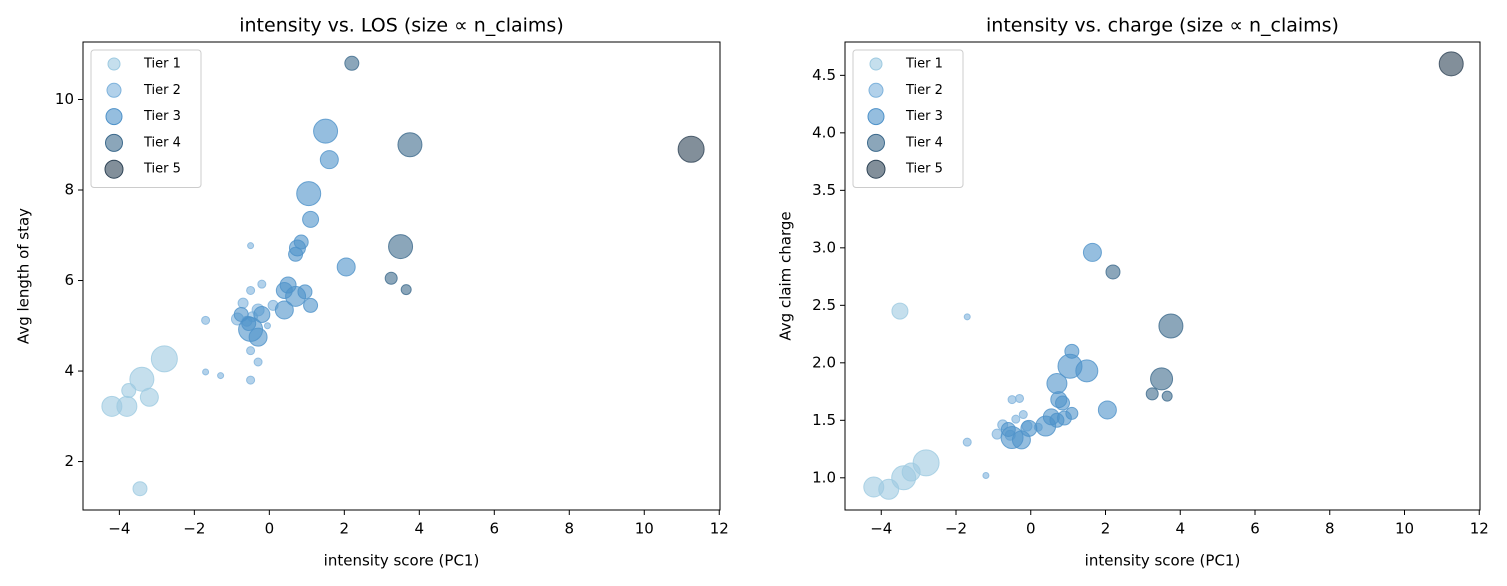 Image resolution: width=1507 pixels, height=586 pixels. Describe the element at coordinates (1162, 26) in the screenshot. I see `chart-title: intensity vs. charge (size ∝ n_claims)` at that location.